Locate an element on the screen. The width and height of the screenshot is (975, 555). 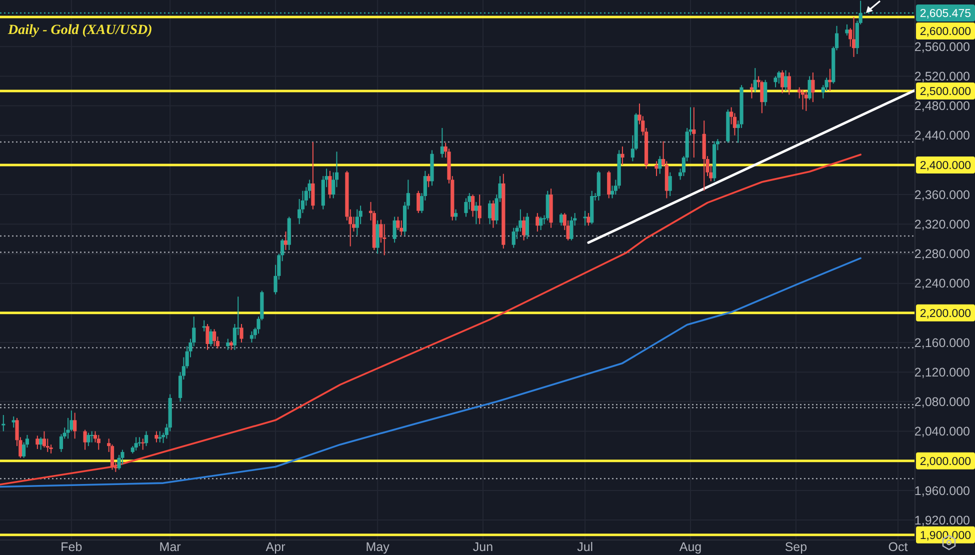
x-tick-label: Oct is located at coordinates (898, 547).